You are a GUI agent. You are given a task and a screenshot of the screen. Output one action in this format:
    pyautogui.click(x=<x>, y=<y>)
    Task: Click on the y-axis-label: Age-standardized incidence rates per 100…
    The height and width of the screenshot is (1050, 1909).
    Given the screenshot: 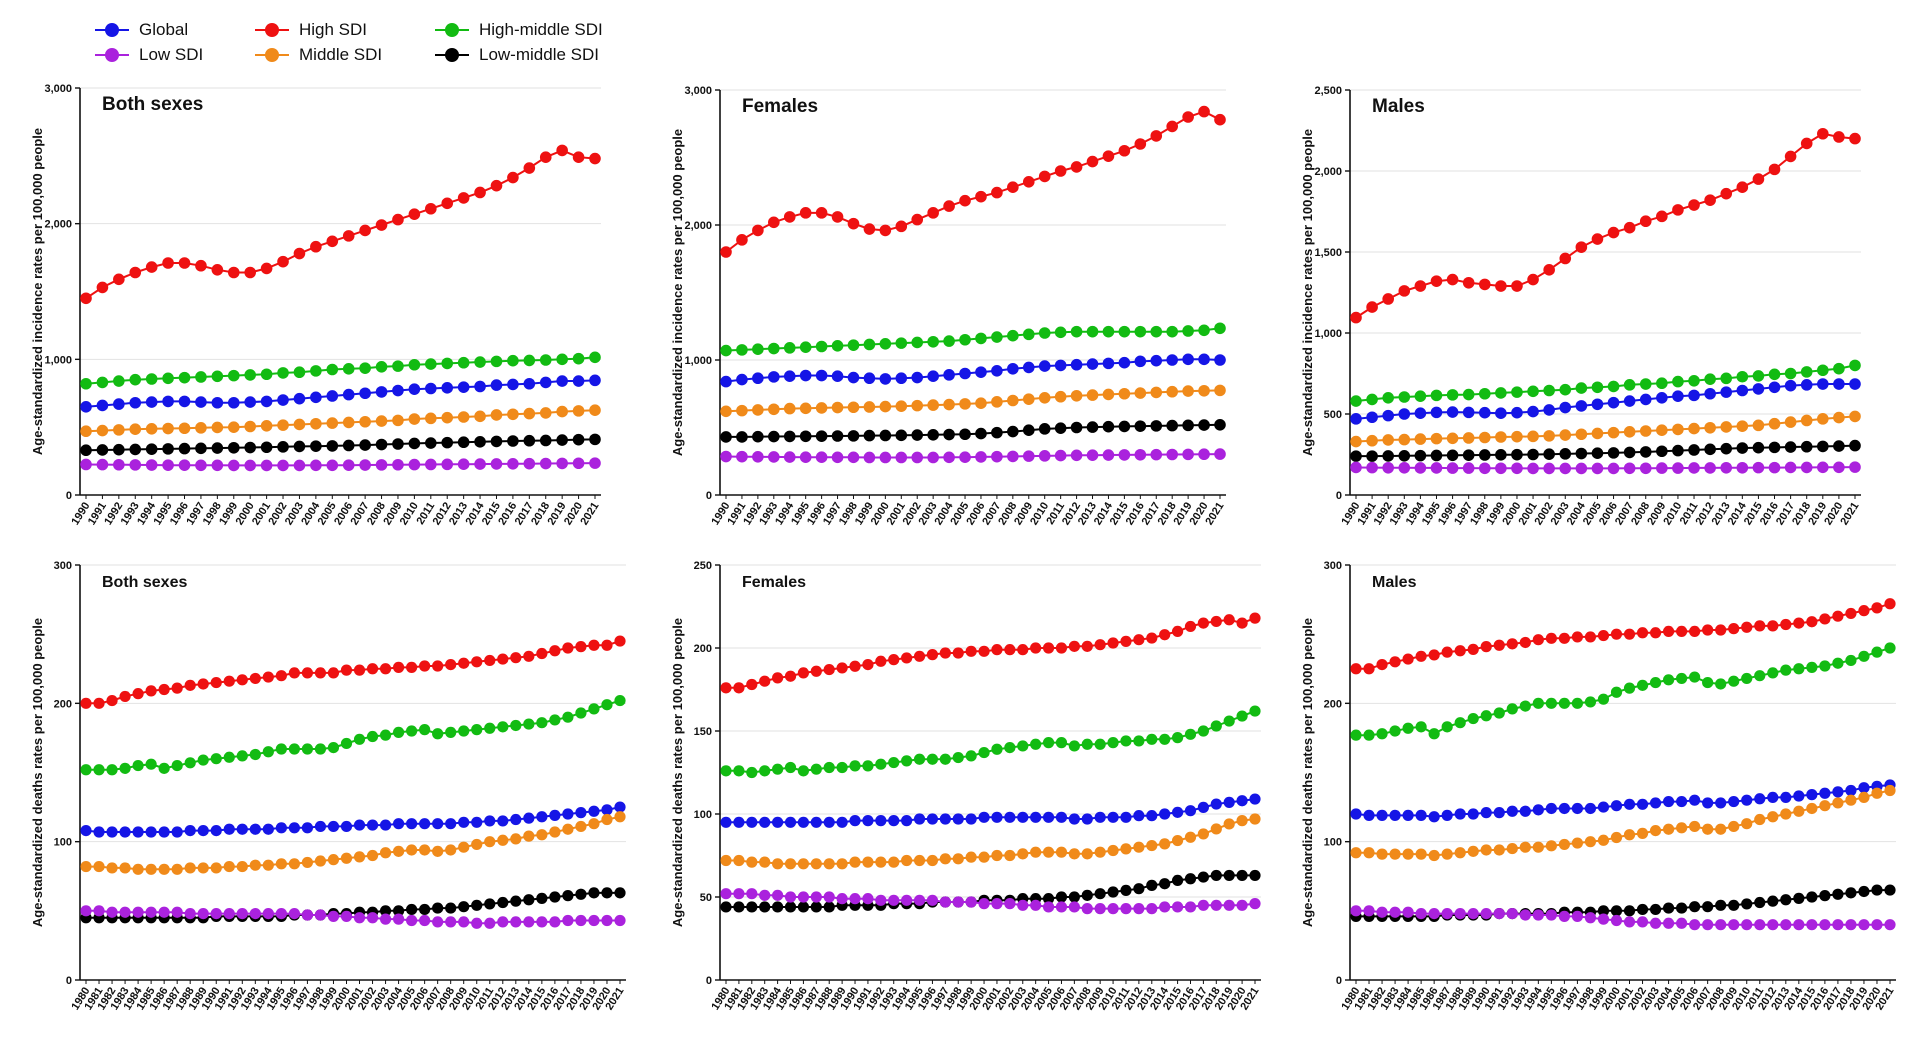 What is the action you would take?
    pyautogui.click(x=677, y=292)
    